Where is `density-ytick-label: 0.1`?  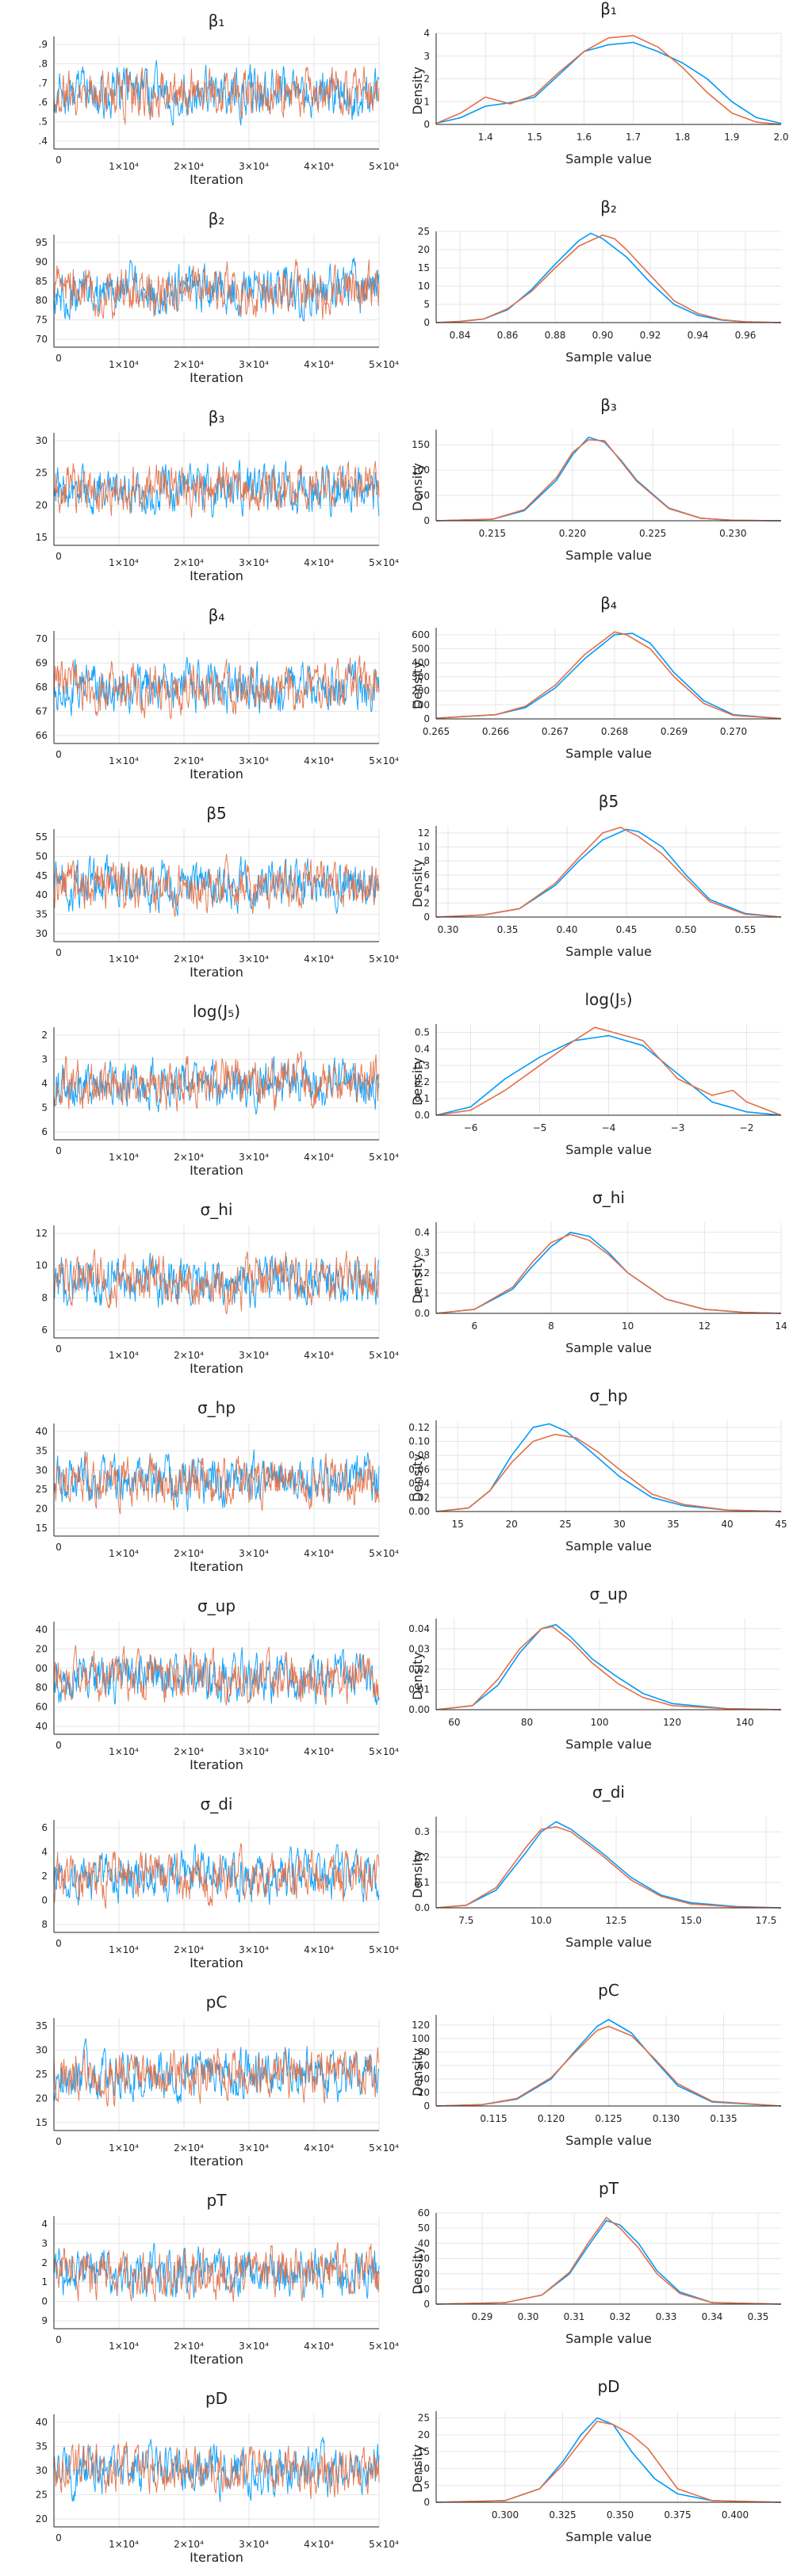
density-ytick-label: 0.1 is located at coordinates (423, 1292).